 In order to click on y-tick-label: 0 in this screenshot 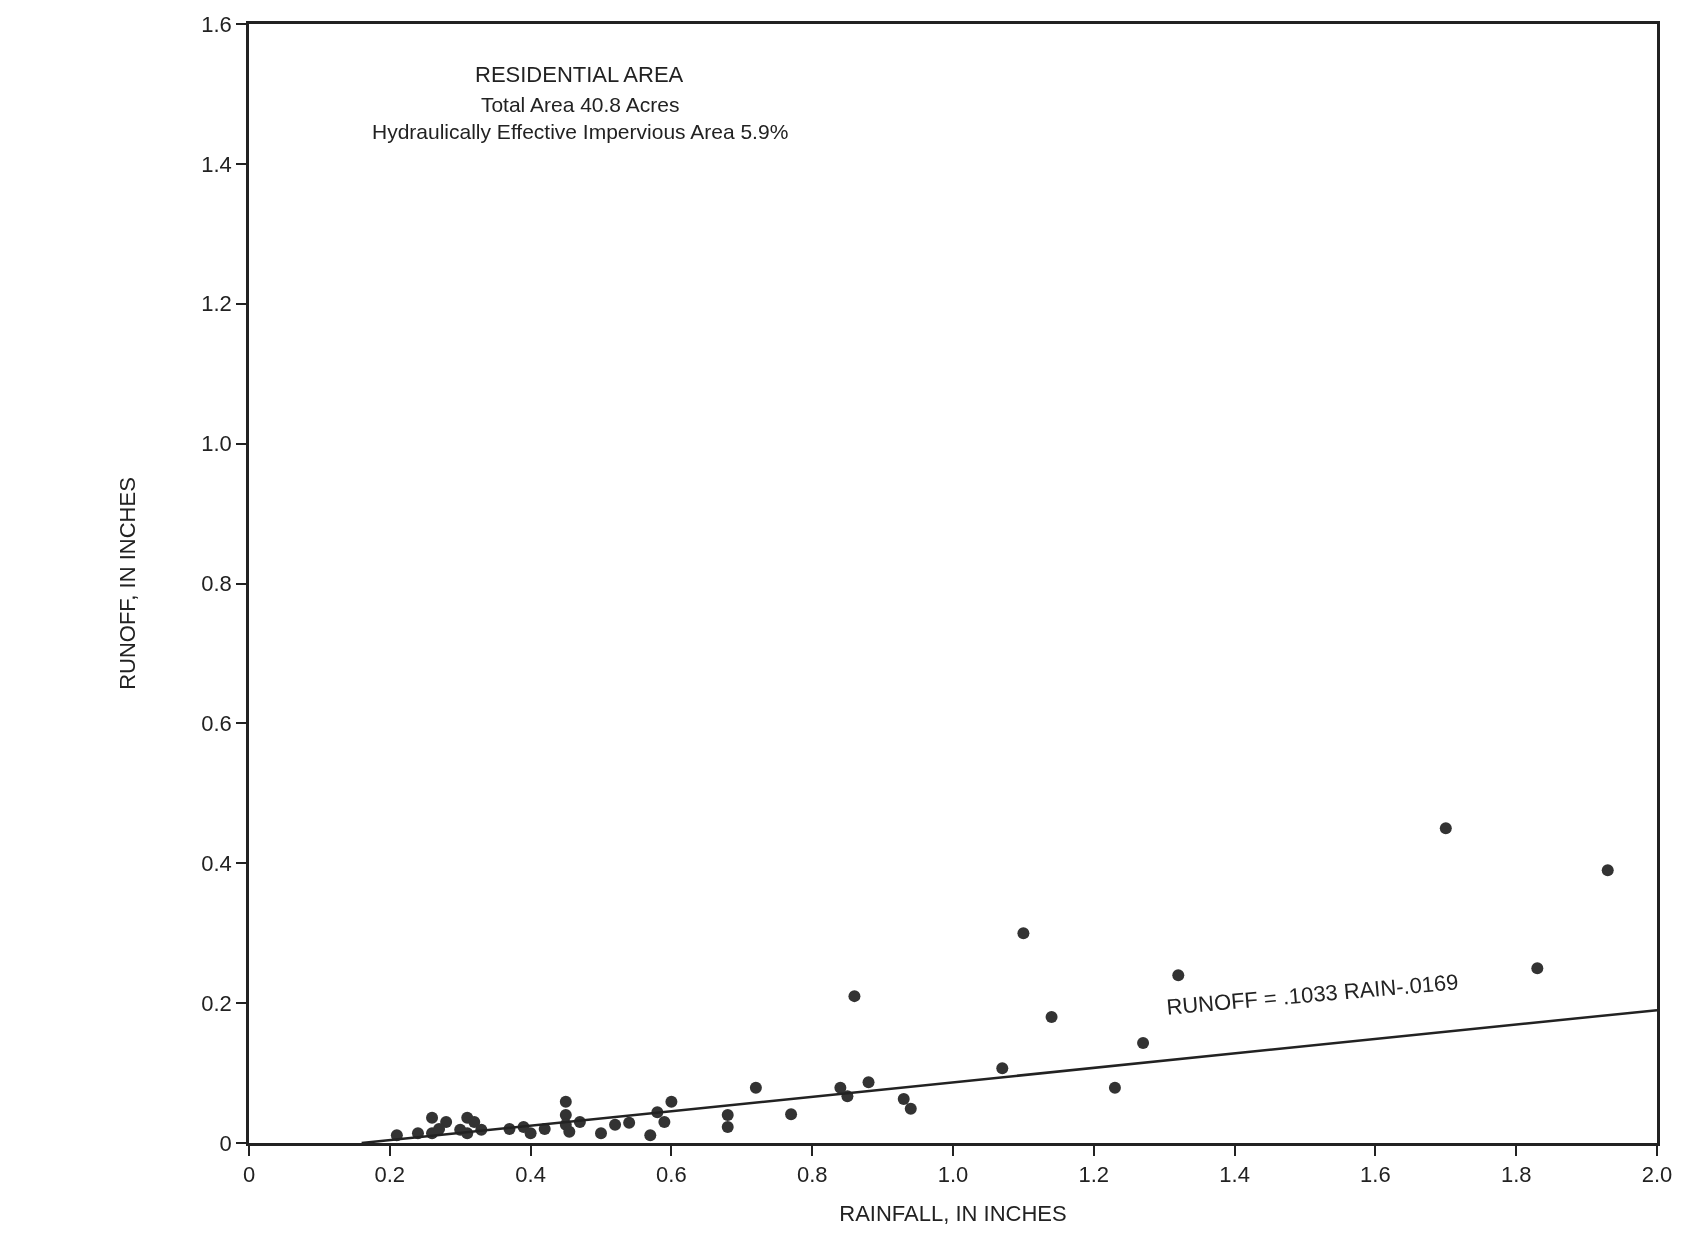, I will do `click(225, 1143)`.